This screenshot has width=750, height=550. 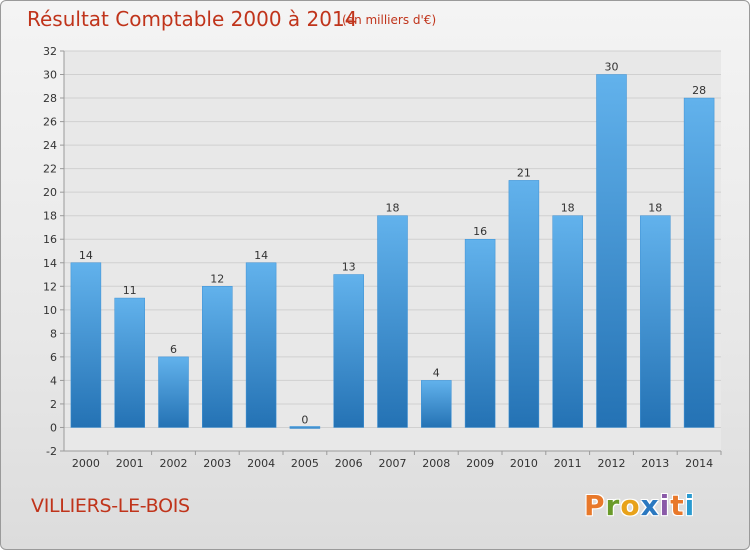 What do you see at coordinates (50, 145) in the screenshot?
I see `y-tick-label: 24` at bounding box center [50, 145].